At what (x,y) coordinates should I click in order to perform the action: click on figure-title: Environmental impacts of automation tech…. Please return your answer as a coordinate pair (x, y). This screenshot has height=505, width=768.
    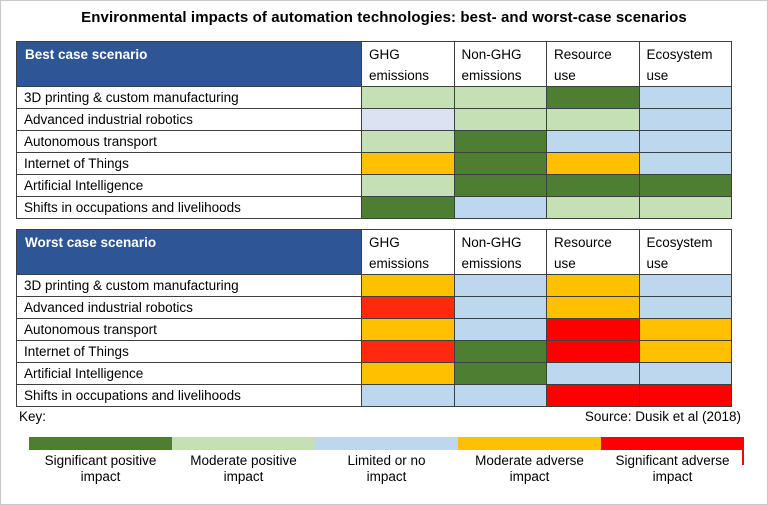
    Looking at the image, I should click on (384, 17).